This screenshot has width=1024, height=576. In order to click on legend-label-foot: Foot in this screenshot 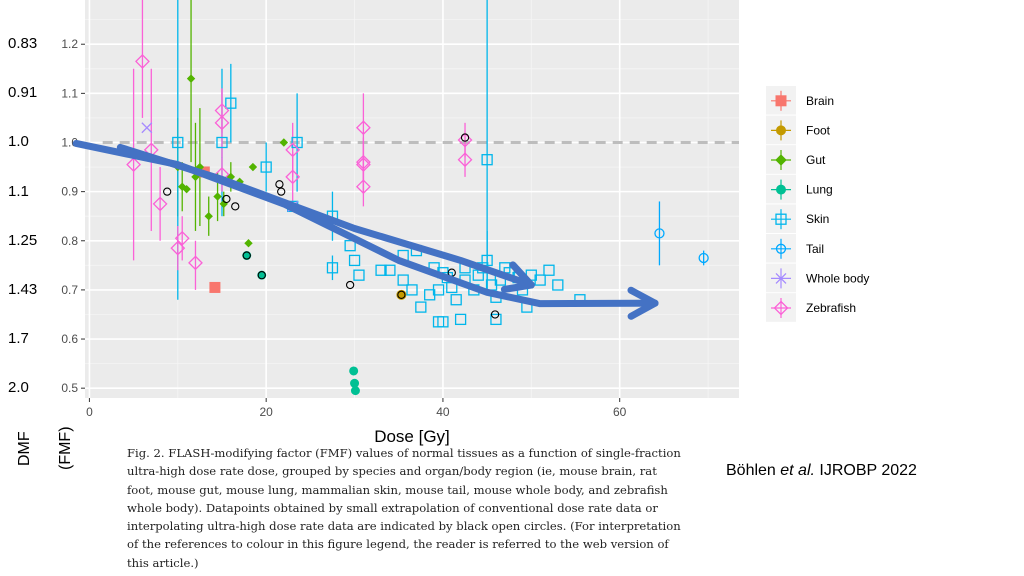, I will do `click(818, 130)`.